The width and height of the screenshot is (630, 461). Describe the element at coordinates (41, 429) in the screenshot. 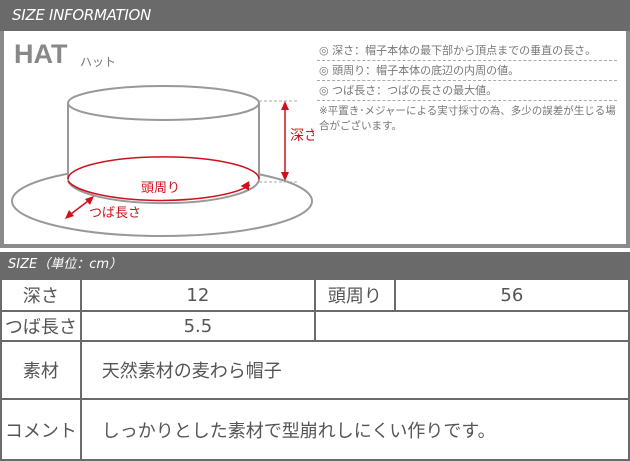

I see `comment-label-cell: コメント` at that location.